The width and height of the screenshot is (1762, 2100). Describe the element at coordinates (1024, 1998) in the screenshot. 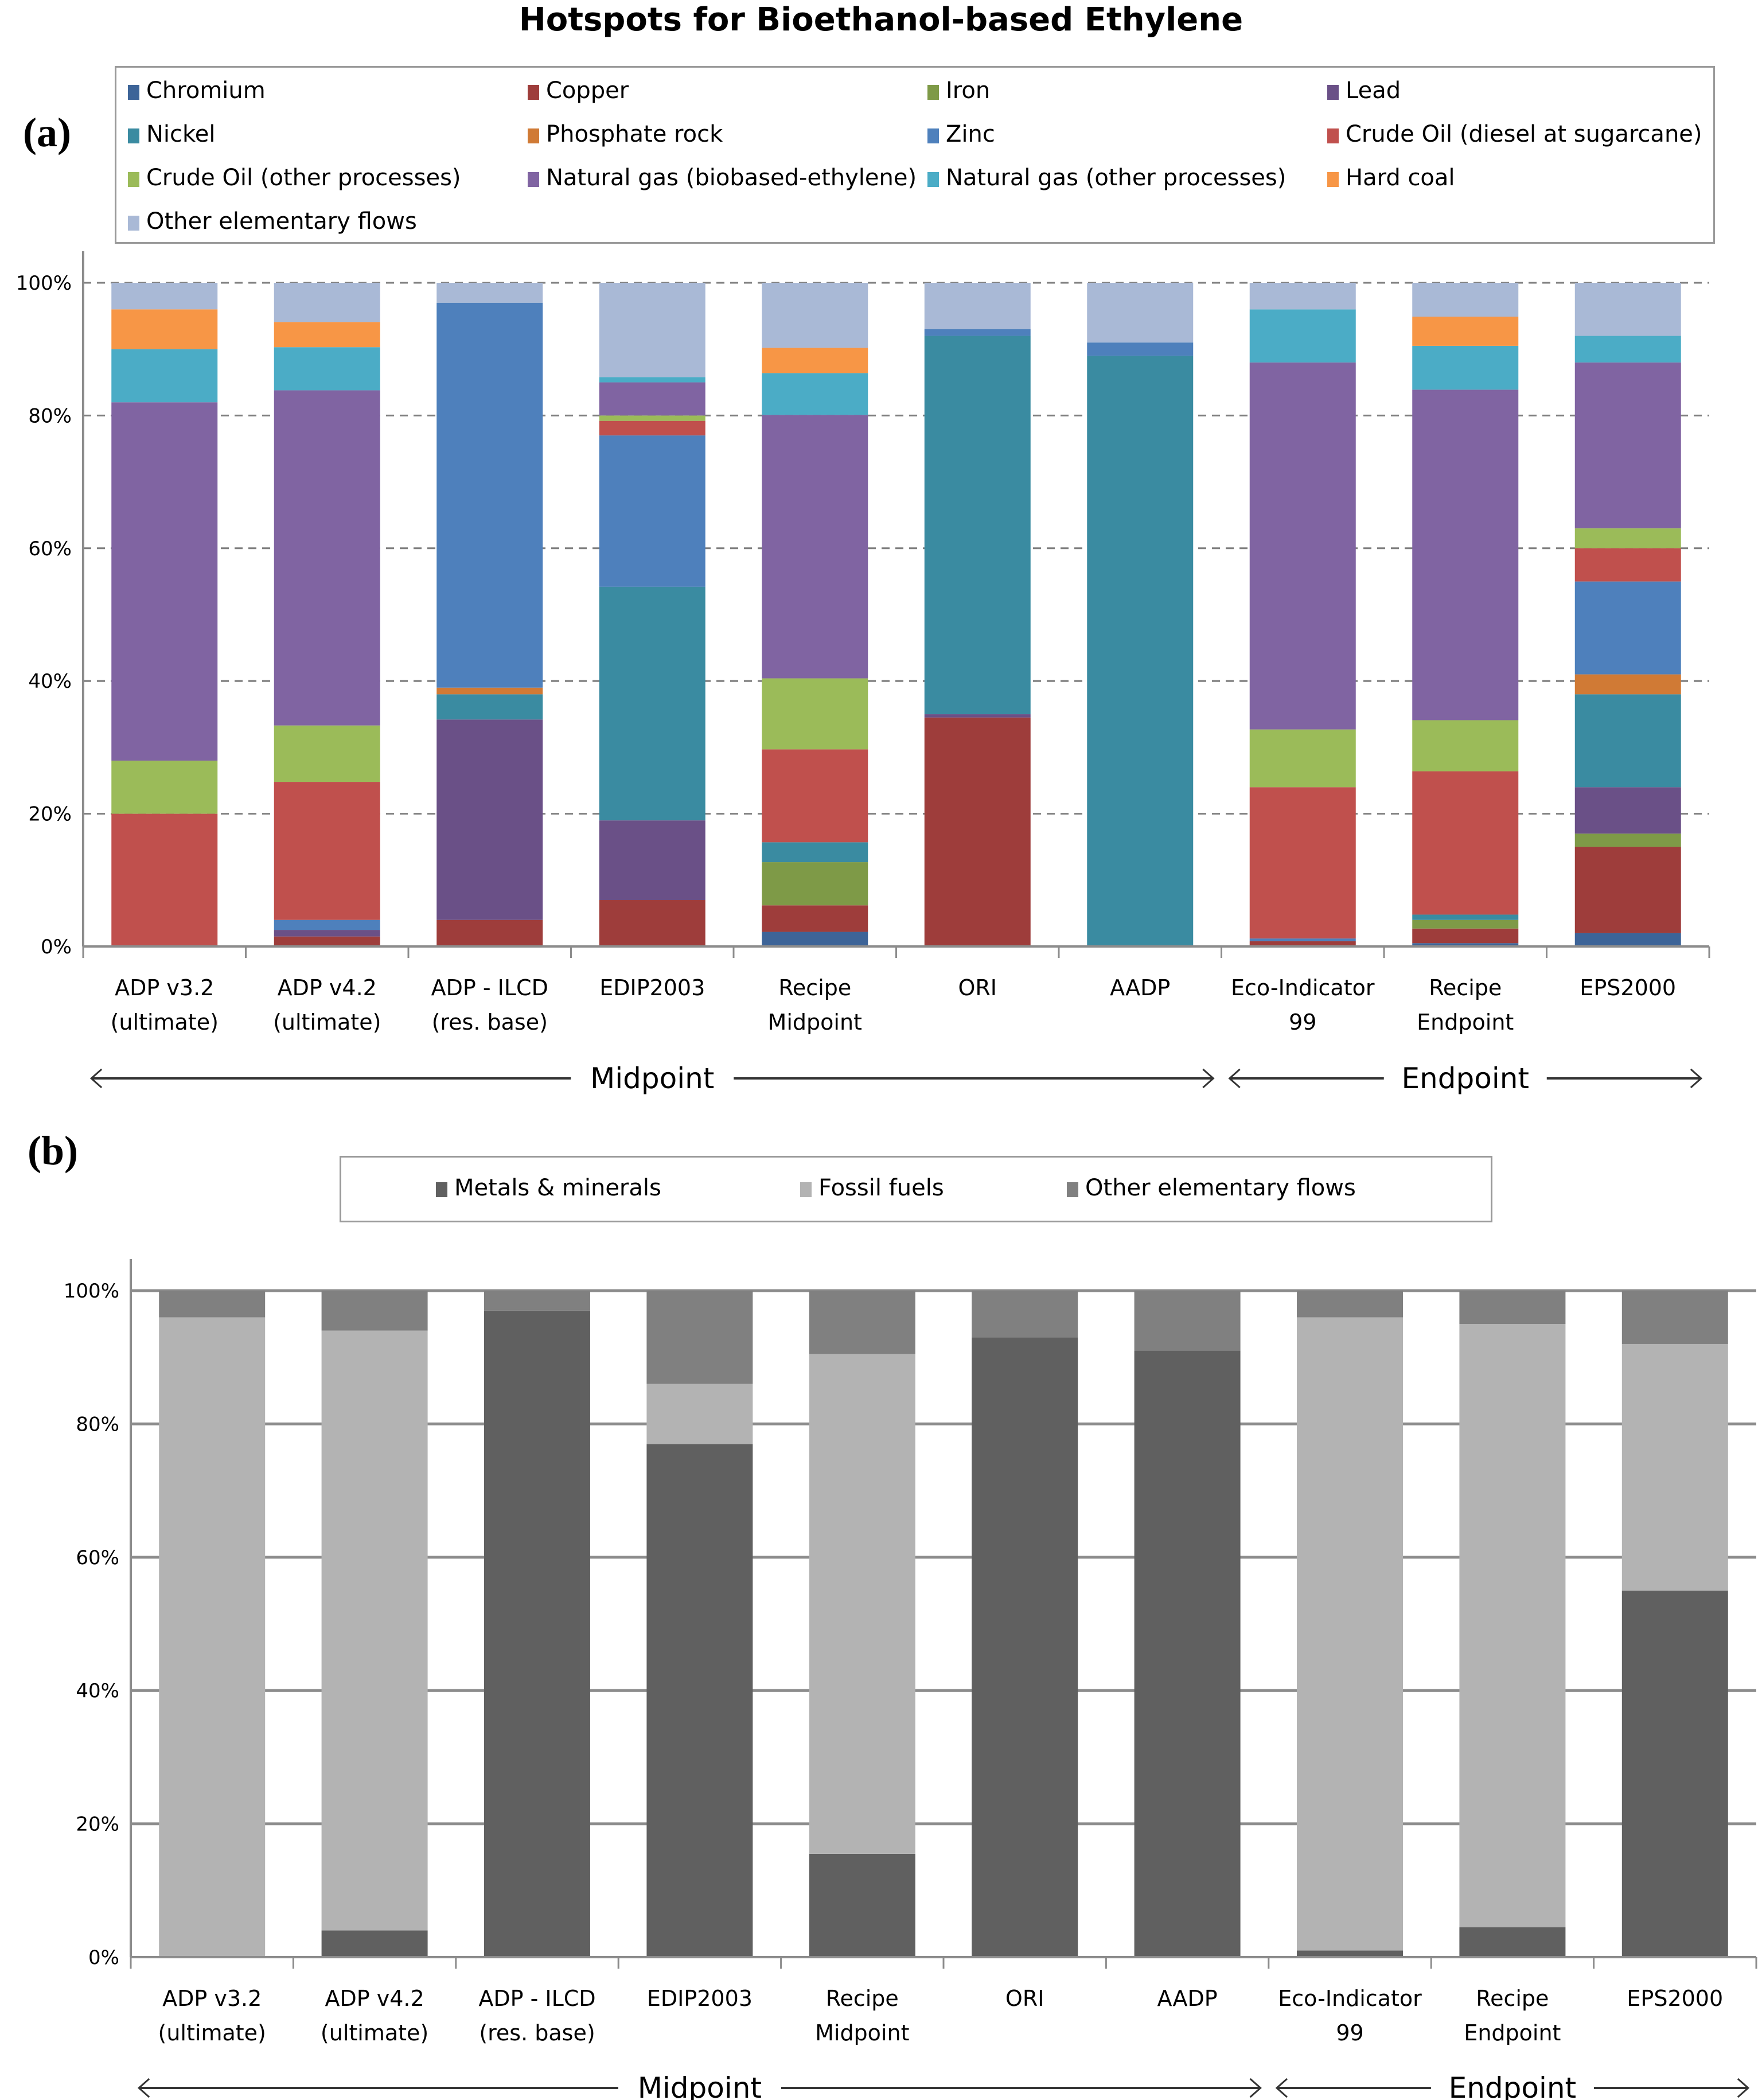

I see `b-x-tick-label: ORI` at that location.